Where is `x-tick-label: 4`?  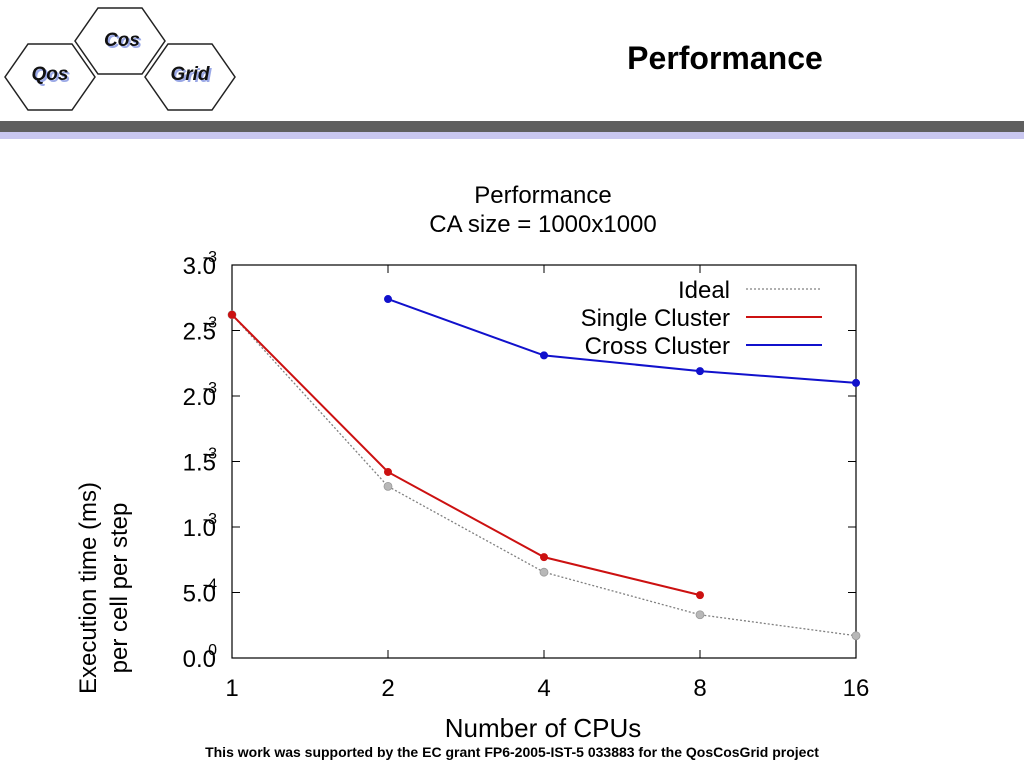 x-tick-label: 4 is located at coordinates (543, 688).